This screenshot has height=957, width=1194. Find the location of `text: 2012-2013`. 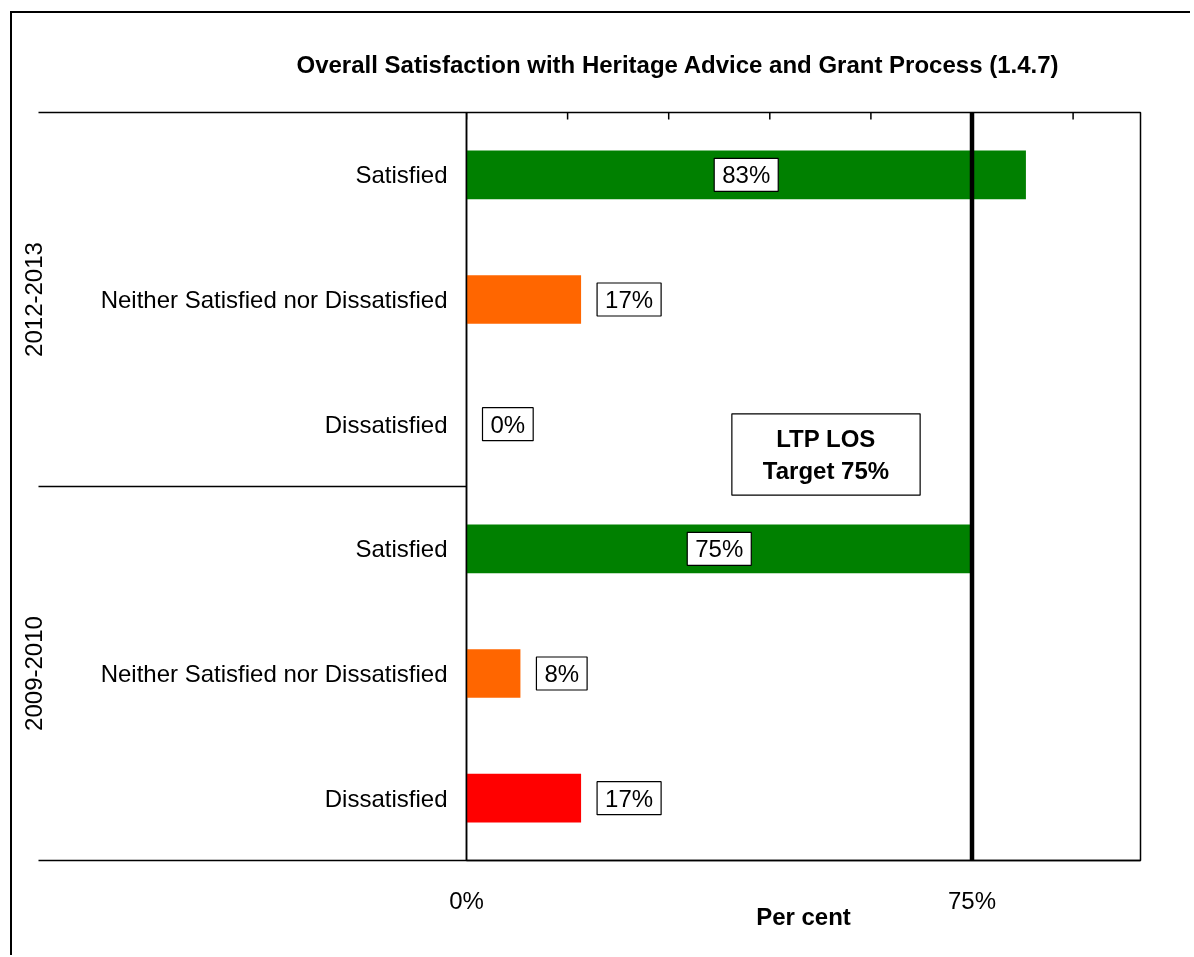

text: 2012-2013 is located at coordinates (33, 299).